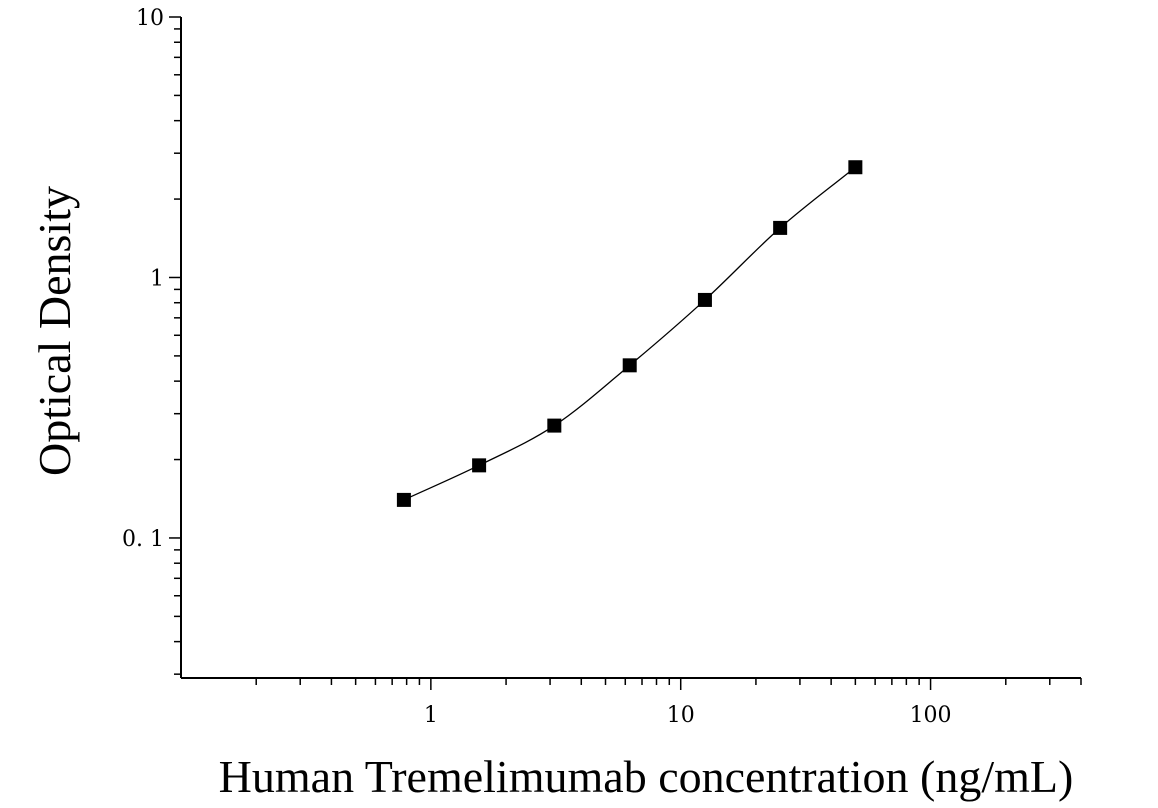 The width and height of the screenshot is (1158, 808). Describe the element at coordinates (54, 331) in the screenshot. I see `y-axis-title: Optical Density` at that location.